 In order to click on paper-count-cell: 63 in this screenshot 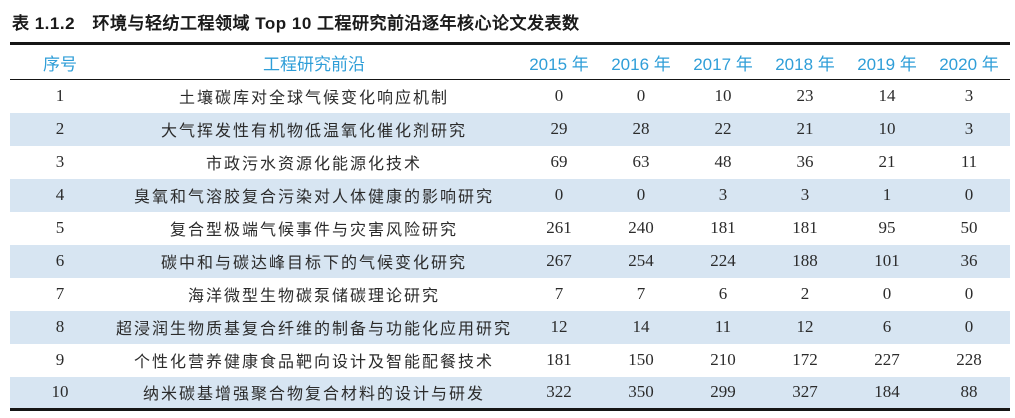, I will do `click(641, 161)`.